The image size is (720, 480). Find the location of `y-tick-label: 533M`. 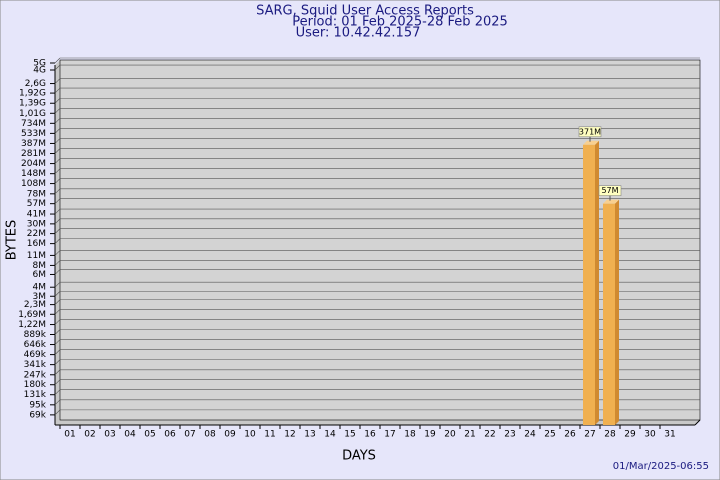

y-tick-label: 533M is located at coordinates (33, 134).